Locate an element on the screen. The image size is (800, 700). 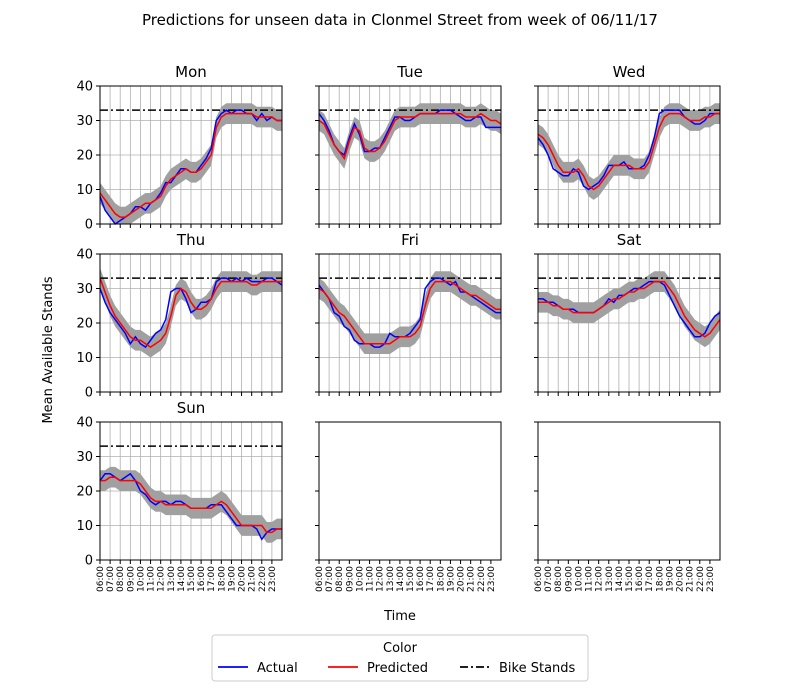
legend-box is located at coordinates (400, 658).